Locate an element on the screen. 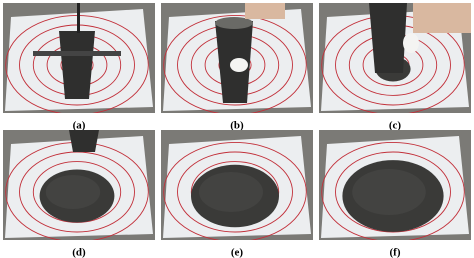 This screenshot has height=258, width=474. rod is located at coordinates (78, 18).